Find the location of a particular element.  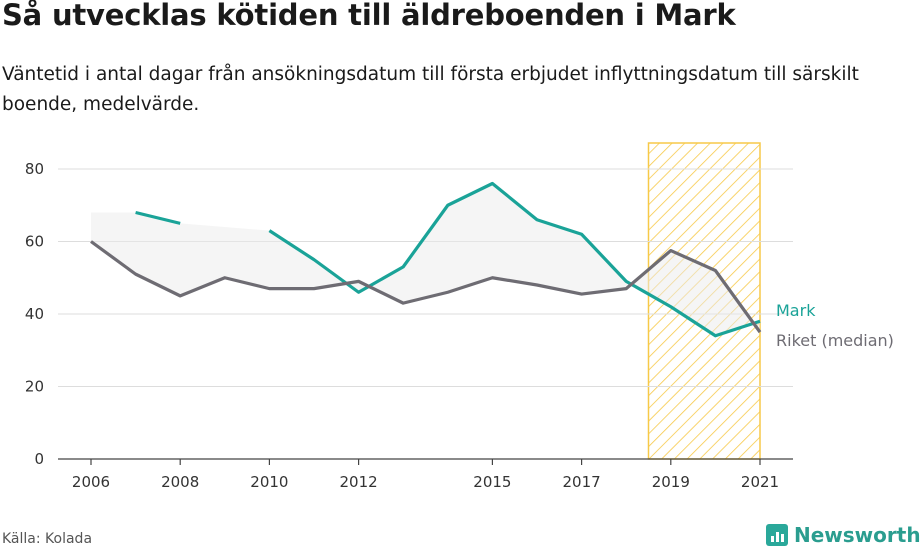

y-tick-label: 60 is located at coordinates (34, 242).